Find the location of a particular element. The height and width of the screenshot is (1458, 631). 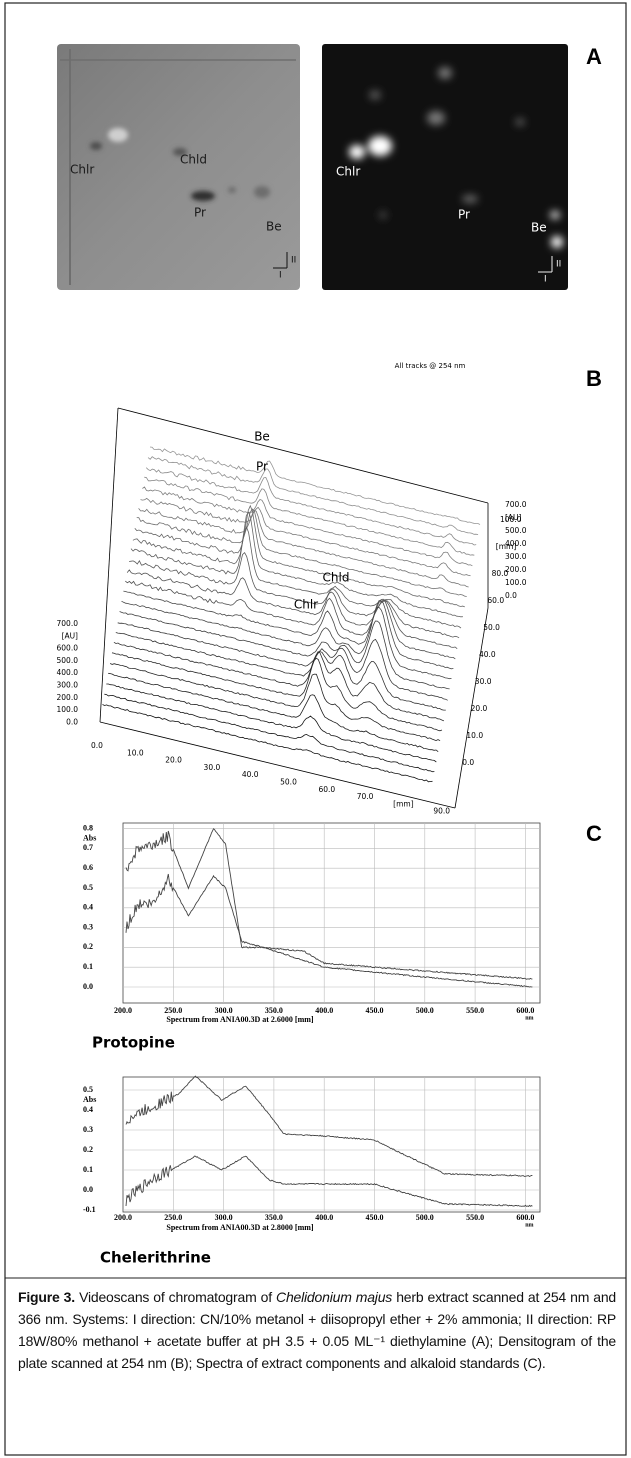

densitogram-traces is located at coordinates (291, 614).